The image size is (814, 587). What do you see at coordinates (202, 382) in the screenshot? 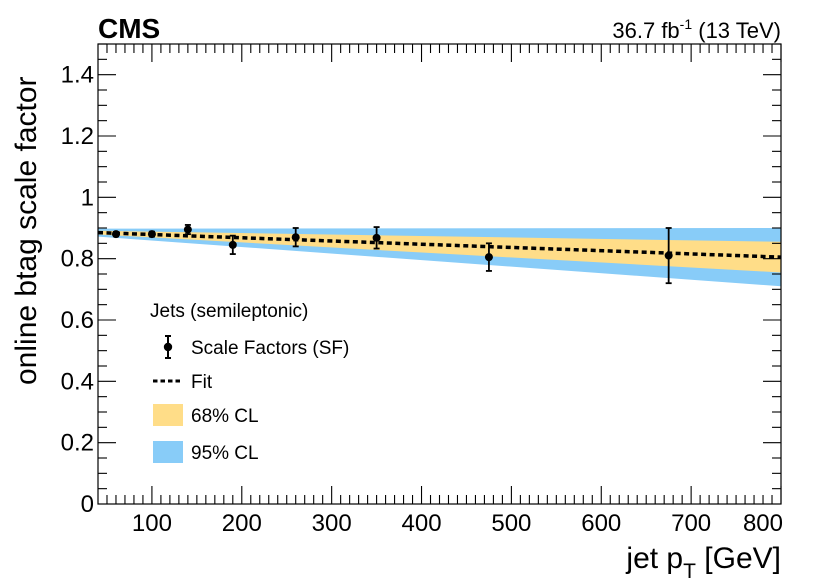
I see `legend-label-fit: Fit` at bounding box center [202, 382].